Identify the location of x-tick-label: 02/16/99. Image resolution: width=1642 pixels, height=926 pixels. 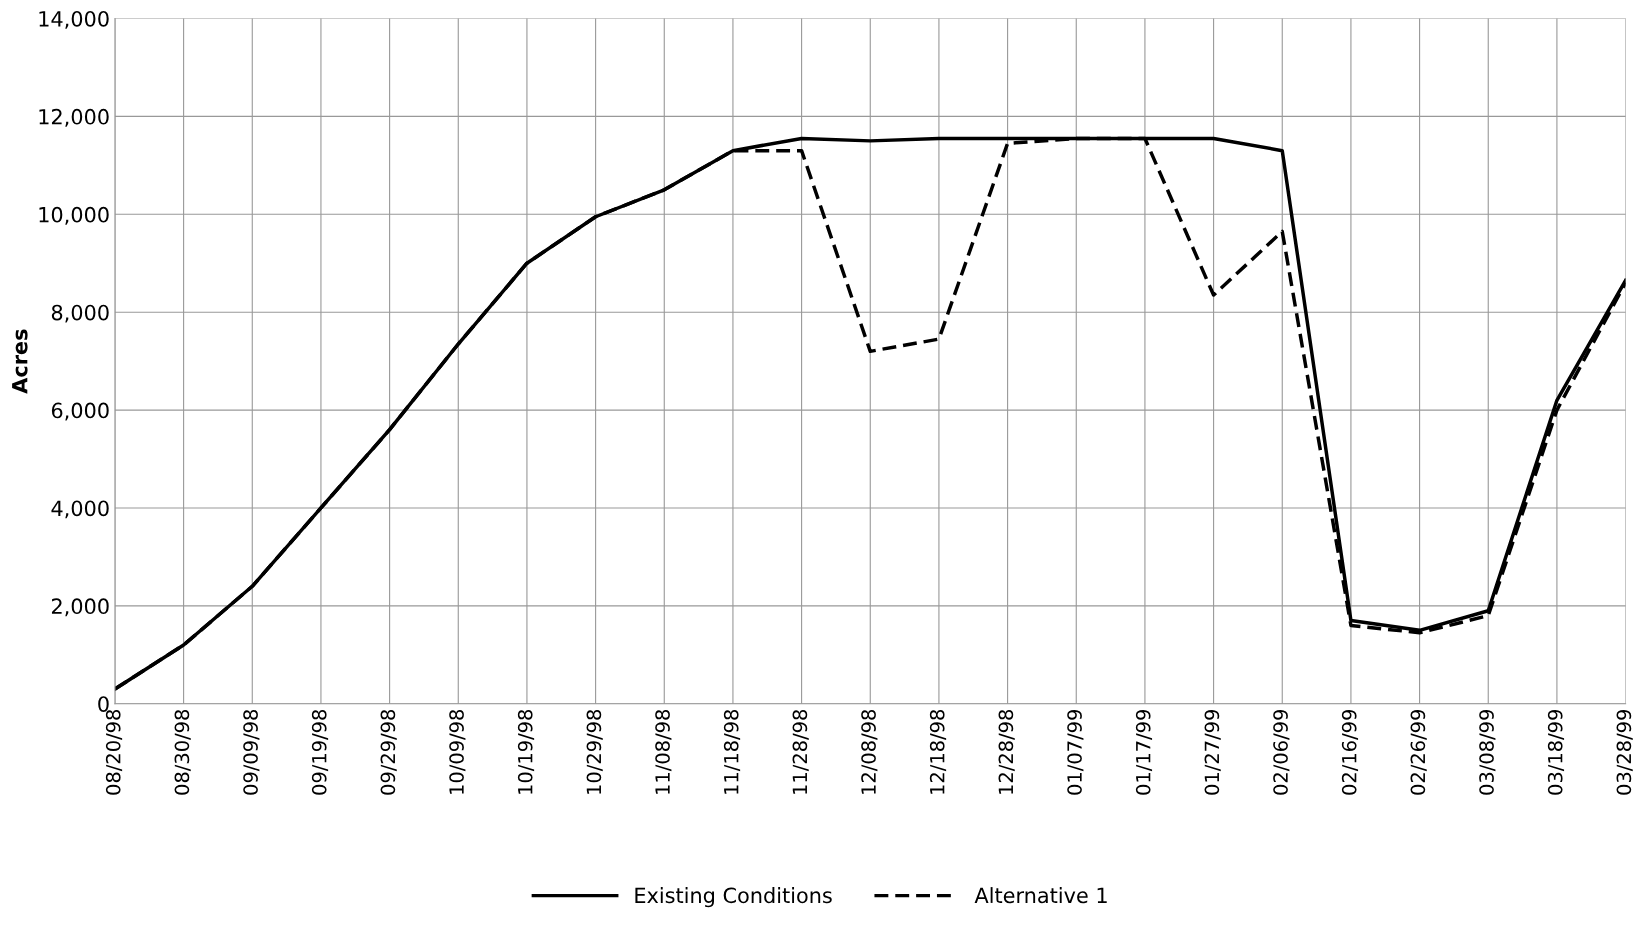
(1350, 752).